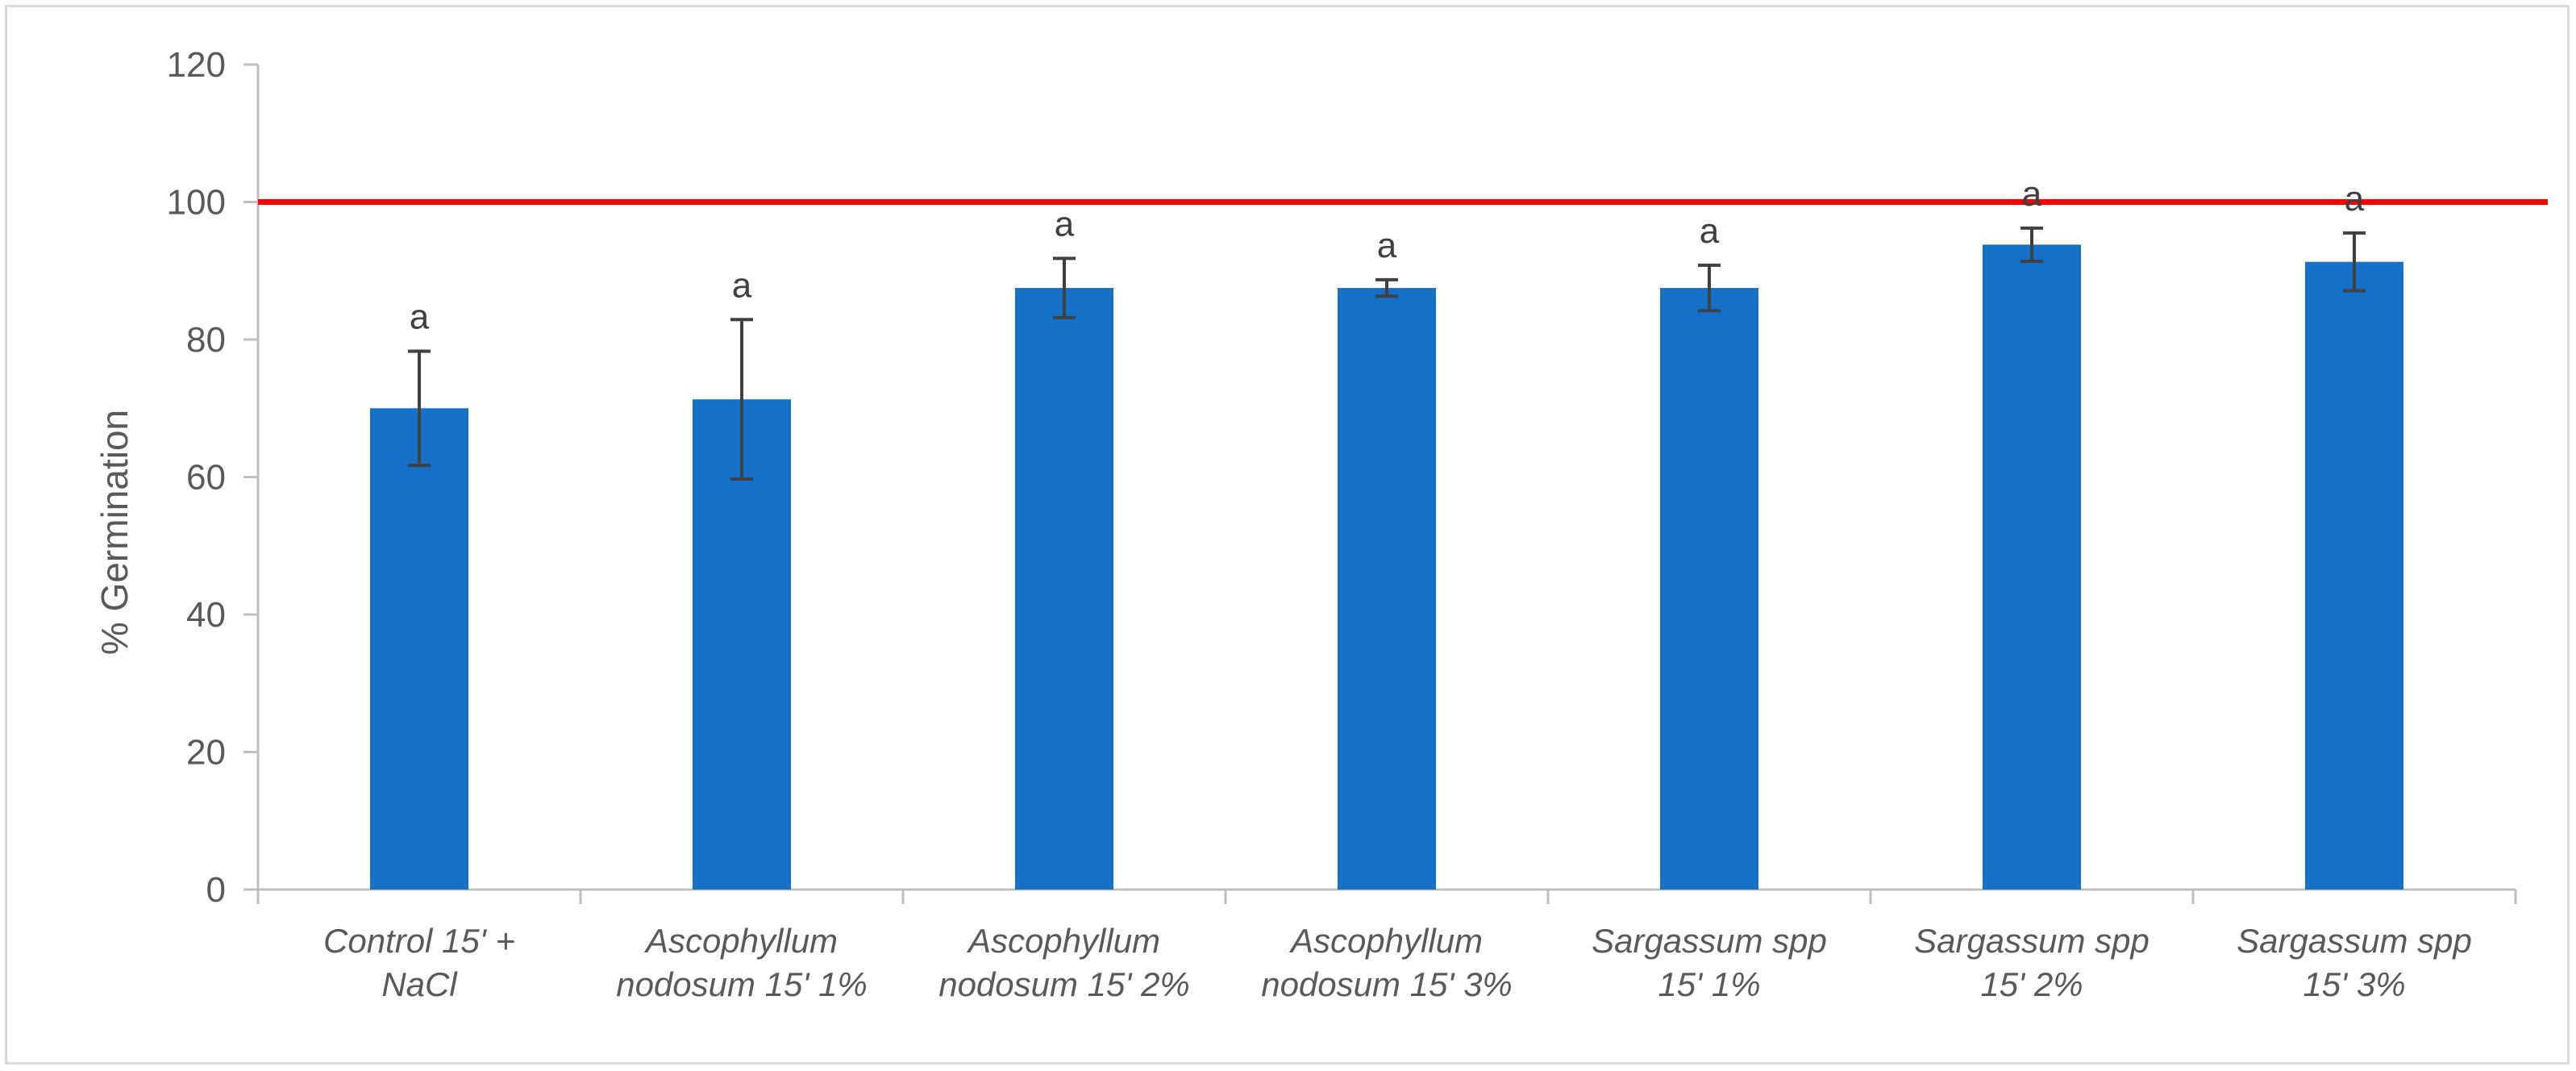 The image size is (2576, 1071). What do you see at coordinates (419, 941) in the screenshot?
I see `x-category-label: Control 15' +` at bounding box center [419, 941].